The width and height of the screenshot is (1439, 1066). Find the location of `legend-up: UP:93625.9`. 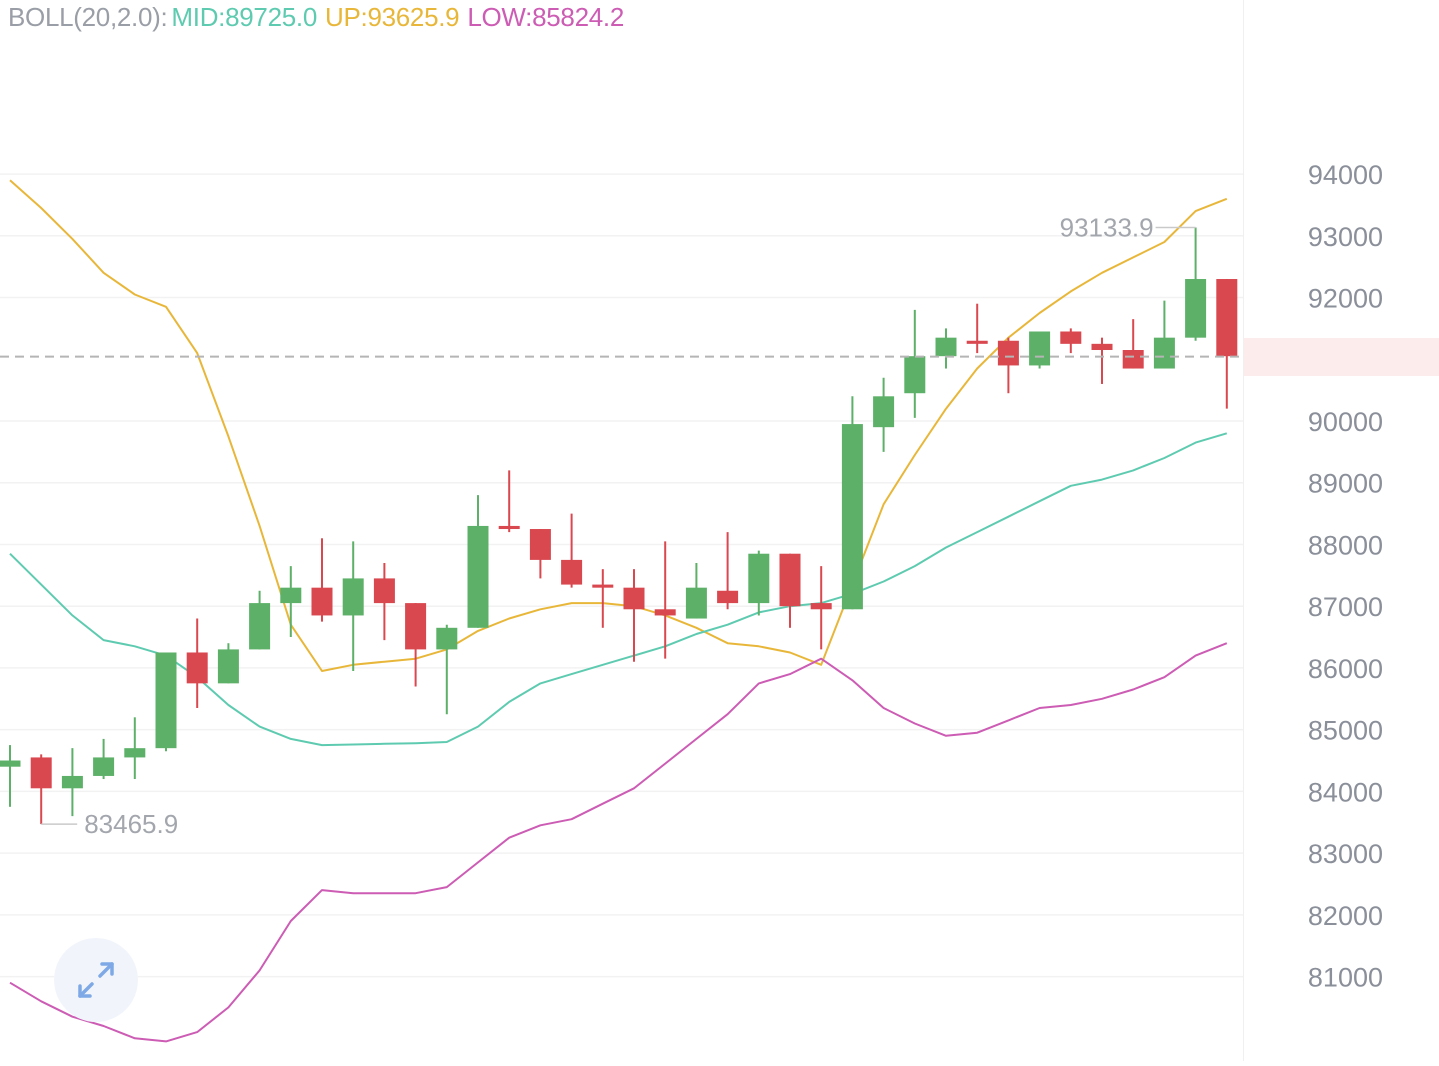

legend-up: UP:93625.9 is located at coordinates (392, 17).